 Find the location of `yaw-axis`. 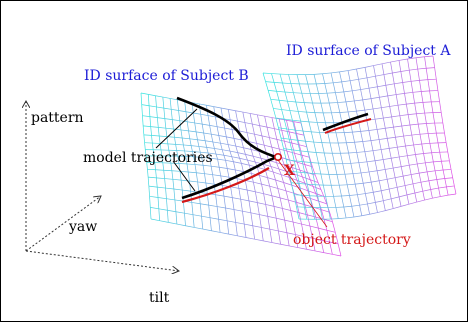

yaw-axis is located at coordinates (63, 224).